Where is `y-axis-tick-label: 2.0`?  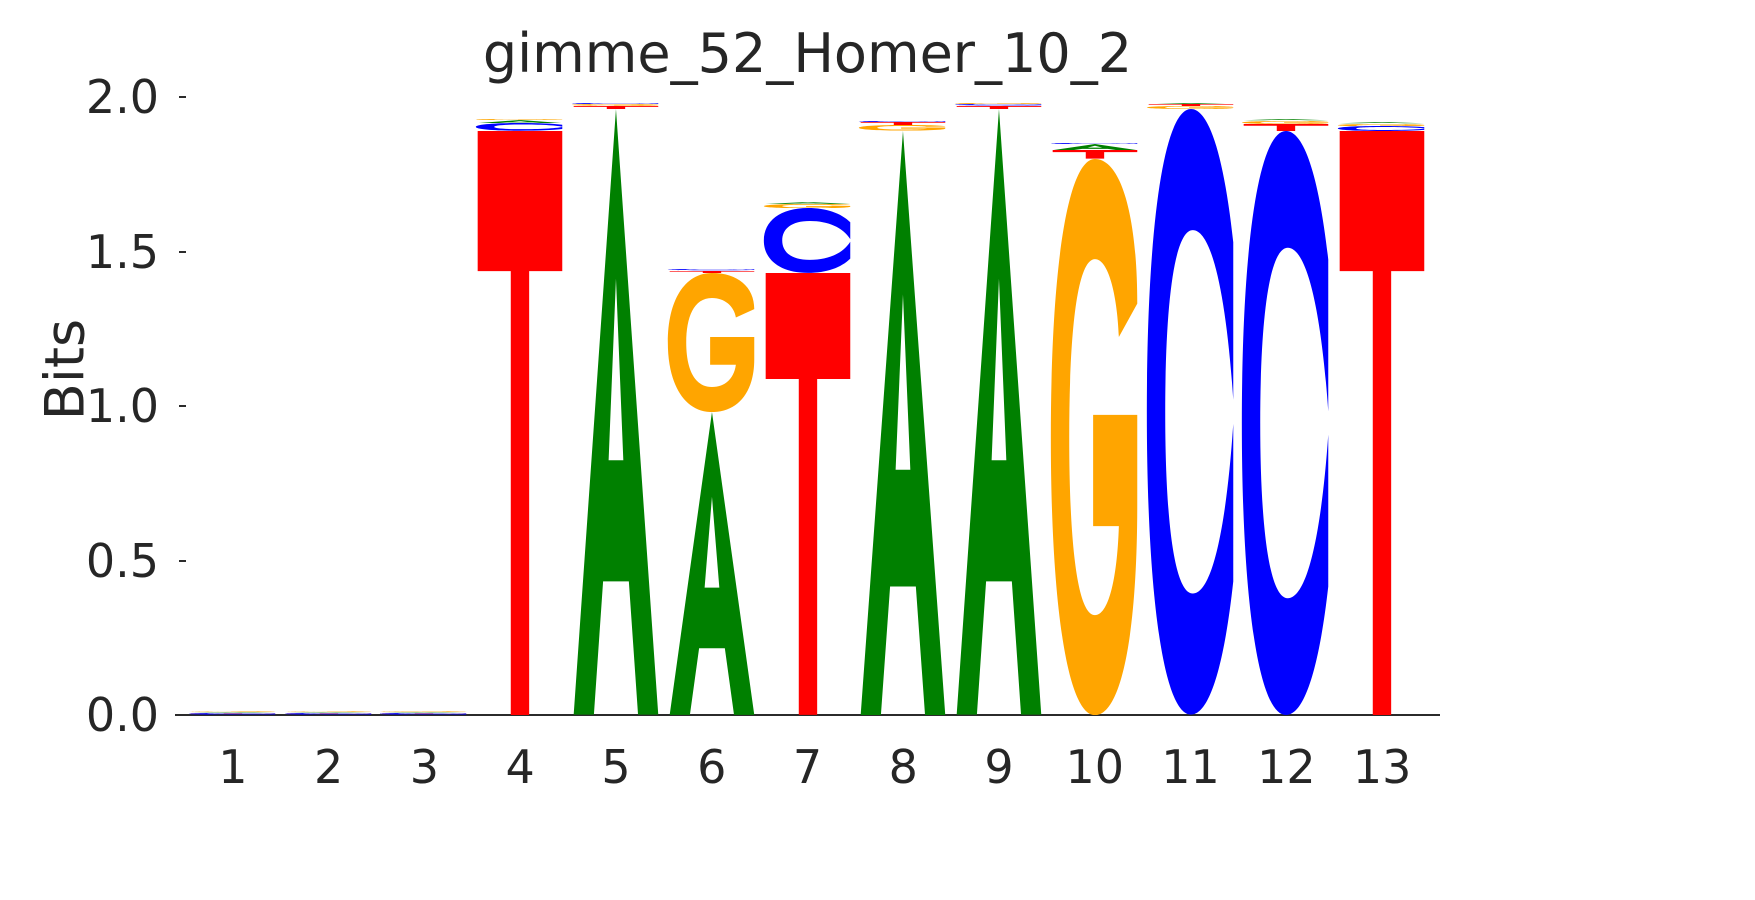
y-axis-tick-label: 2.0 is located at coordinates (122, 97).